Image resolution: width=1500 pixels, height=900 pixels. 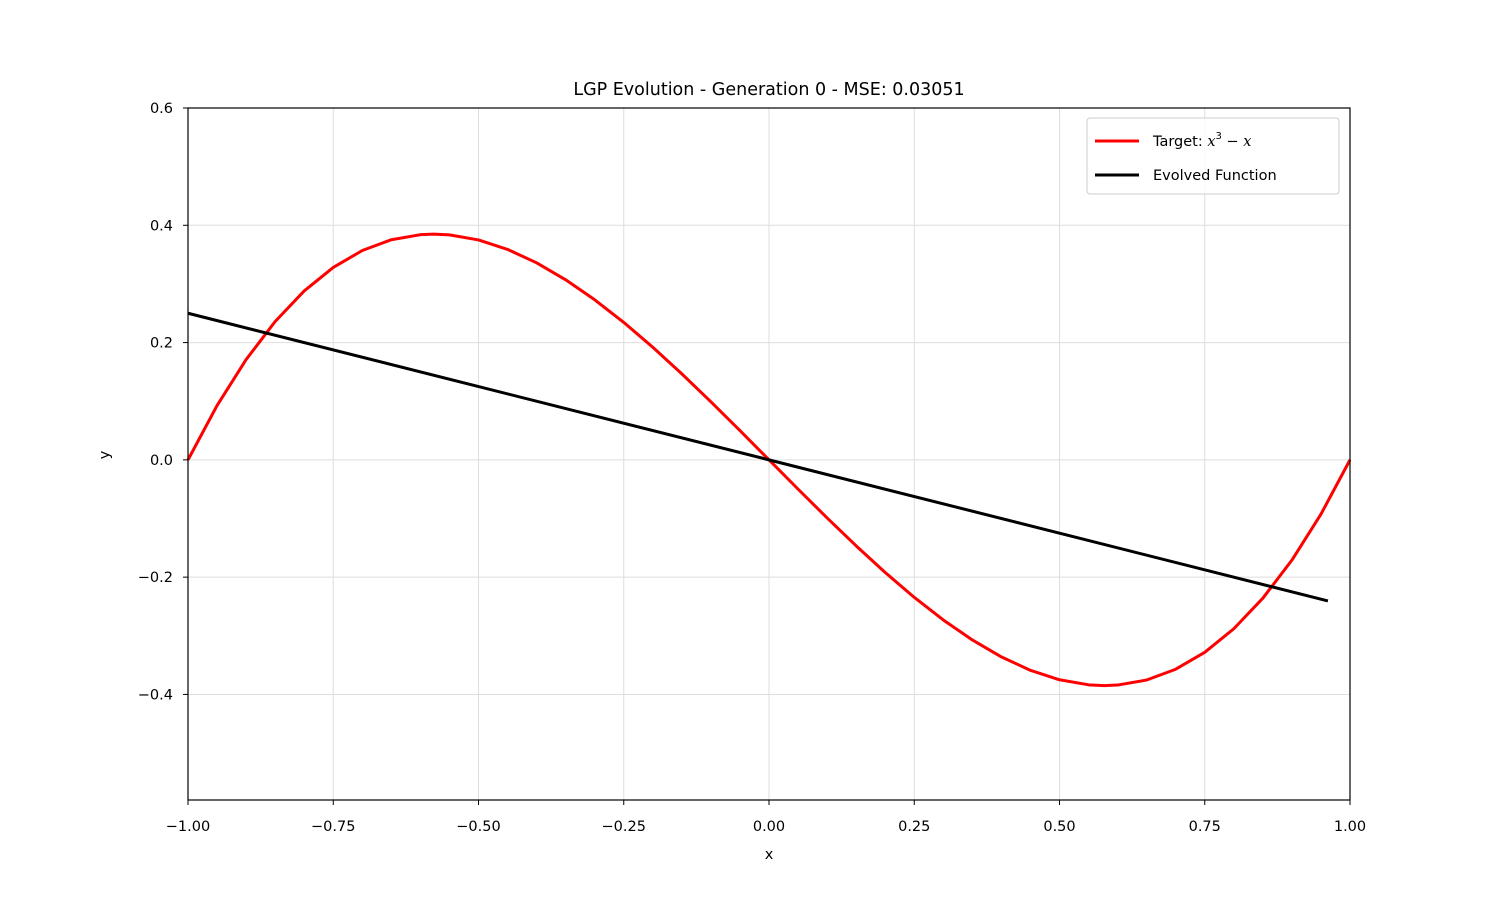 I want to click on x-tick-label: 0.00, so click(x=769, y=827).